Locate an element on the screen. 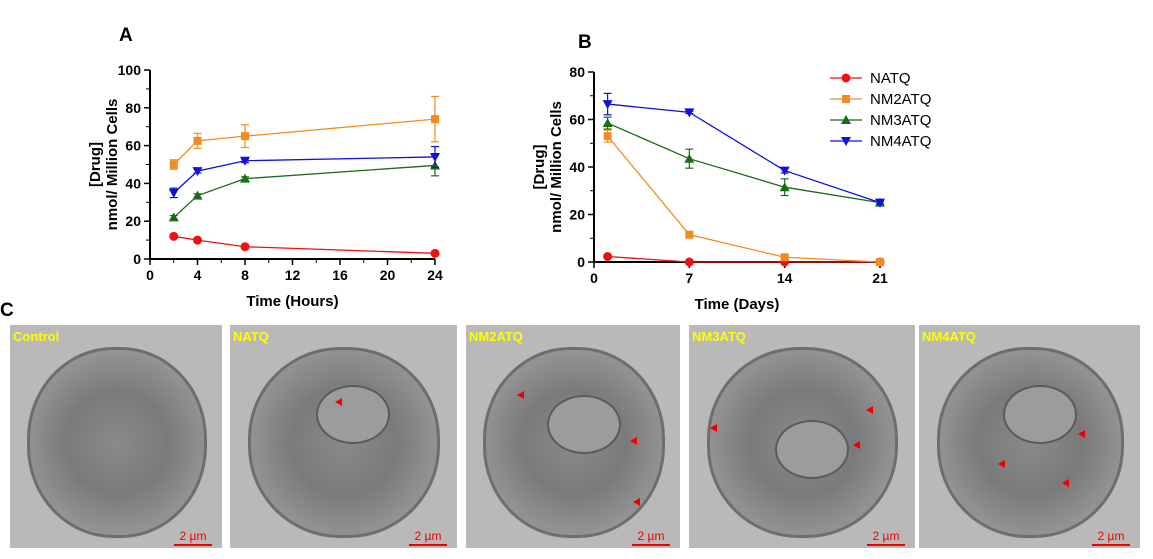 Image resolution: width=1153 pixels, height=559 pixels. x-tick-label: 7 is located at coordinates (689, 278).